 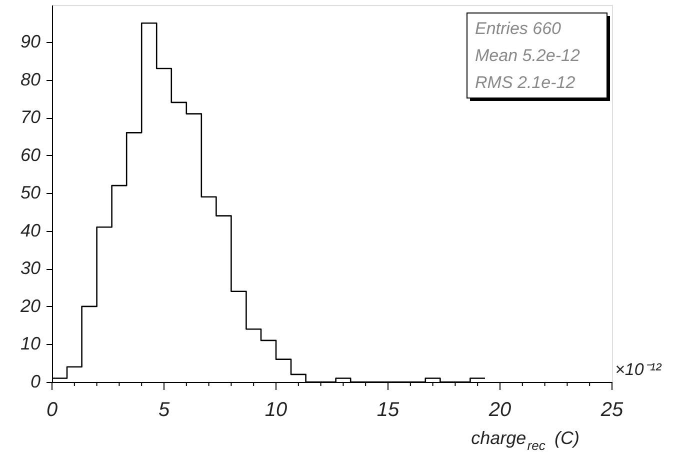 I want to click on y-tick-label: 30, so click(x=30, y=268).